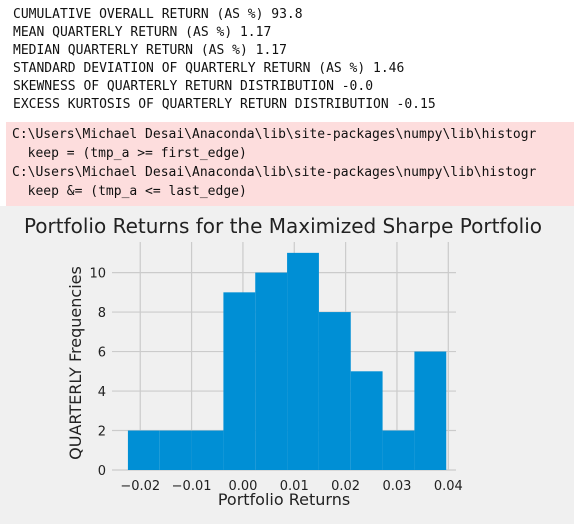 The image size is (574, 528). Describe the element at coordinates (448, 486) in the screenshot. I see `x-tick-label: 0.04` at that location.